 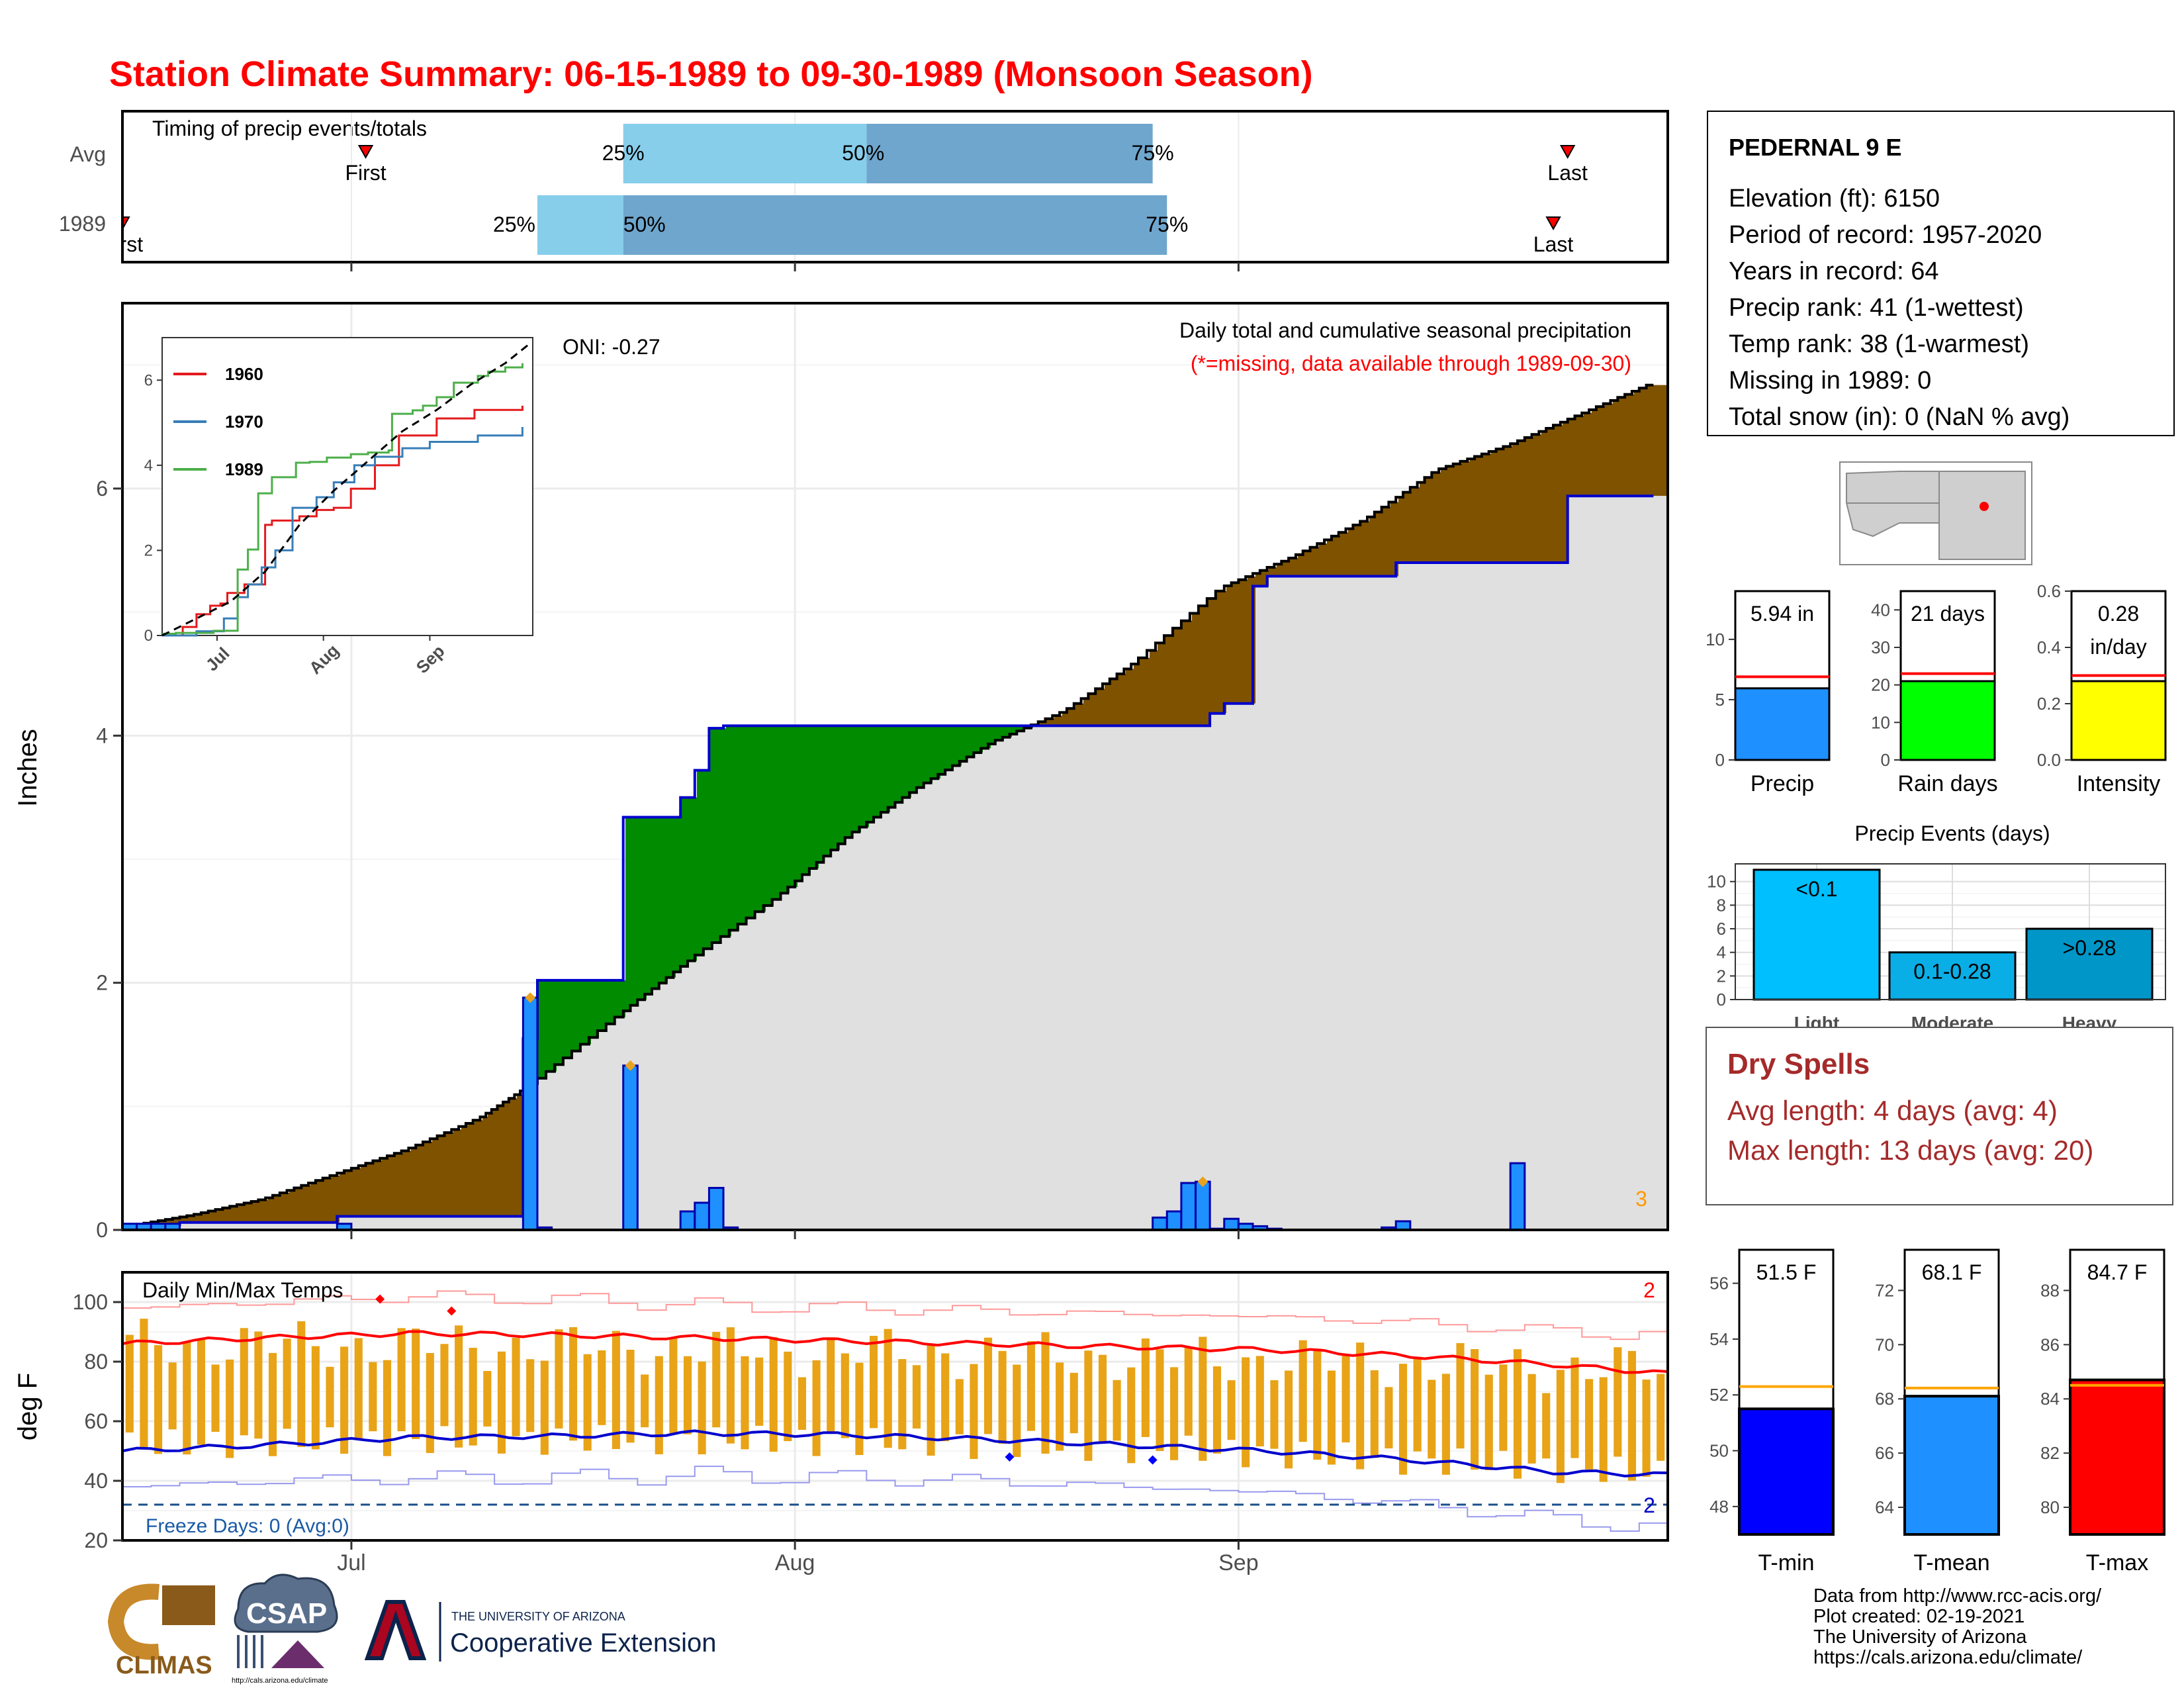 What do you see at coordinates (1798, 1064) in the screenshot?
I see `dry-spells-title: Dry Spells` at bounding box center [1798, 1064].